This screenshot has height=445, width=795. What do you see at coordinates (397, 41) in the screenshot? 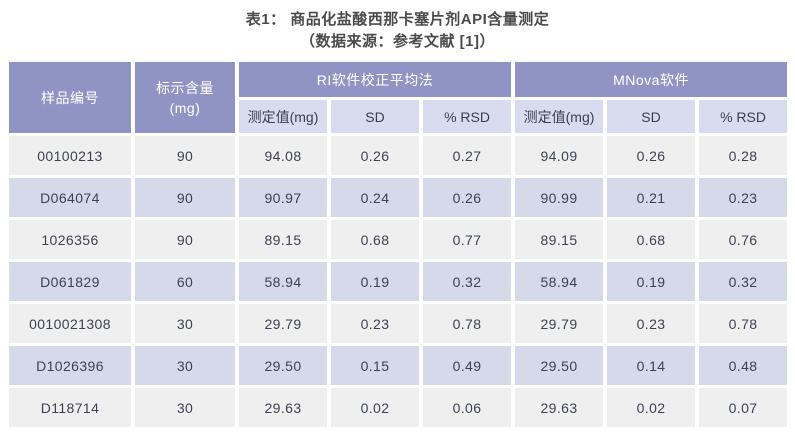
I see `table-subtitle: （数据来源：参考文献 [1]）` at bounding box center [397, 41].